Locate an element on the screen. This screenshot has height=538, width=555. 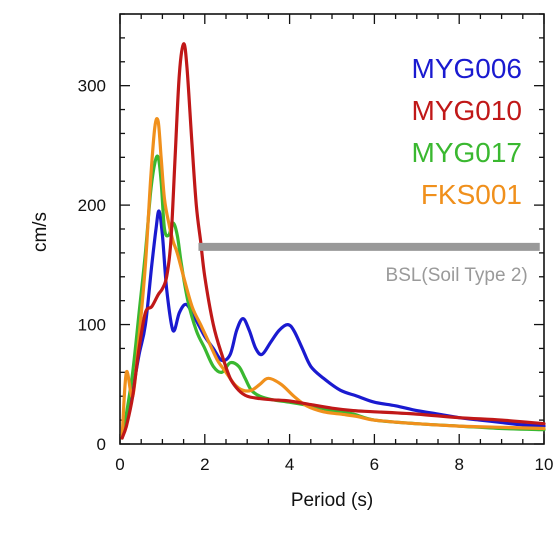
y-axis-title: cm/s is located at coordinates (40, 232).